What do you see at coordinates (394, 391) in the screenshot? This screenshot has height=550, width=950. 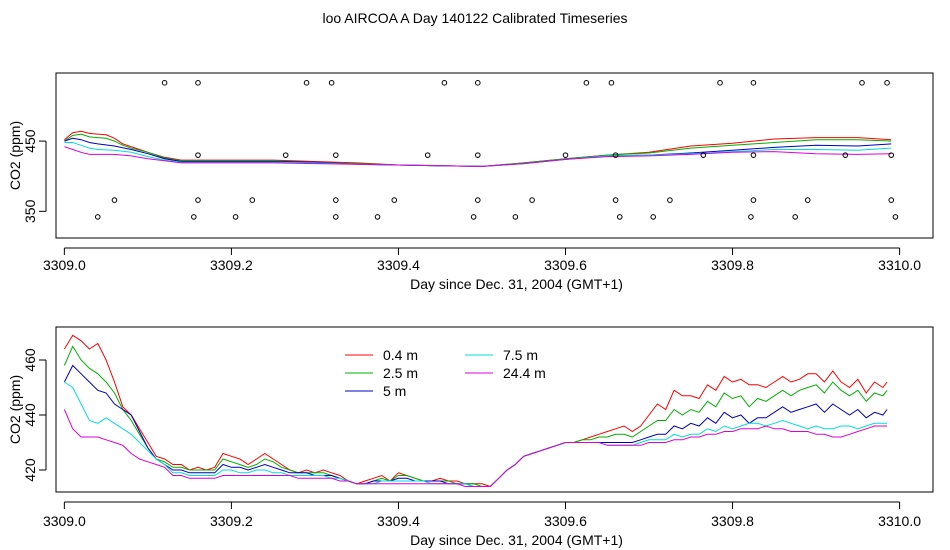 I see `legend-label: 5 m` at bounding box center [394, 391].